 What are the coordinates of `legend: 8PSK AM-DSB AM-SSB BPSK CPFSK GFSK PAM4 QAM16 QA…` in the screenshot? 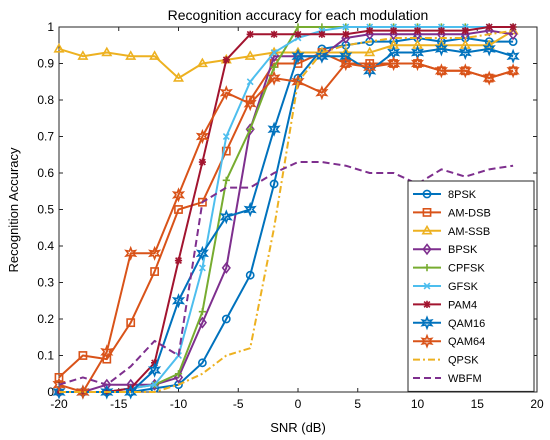 It's located at (471, 286).